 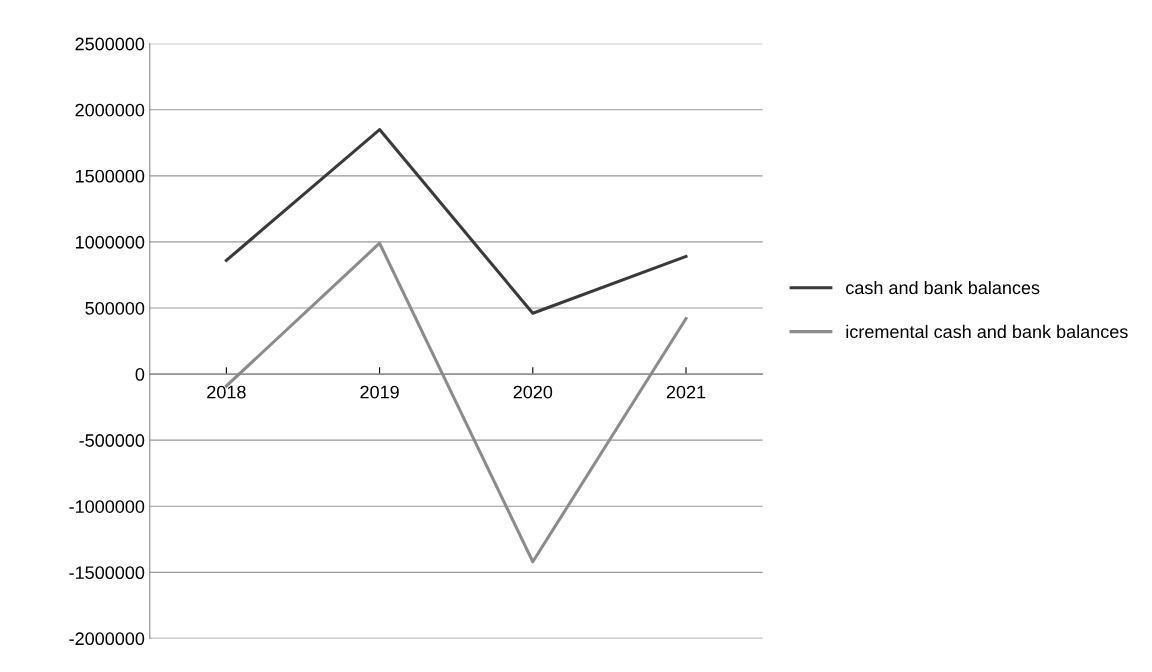 What do you see at coordinates (112, 440) in the screenshot?
I see `y-tick-label: -500000` at bounding box center [112, 440].